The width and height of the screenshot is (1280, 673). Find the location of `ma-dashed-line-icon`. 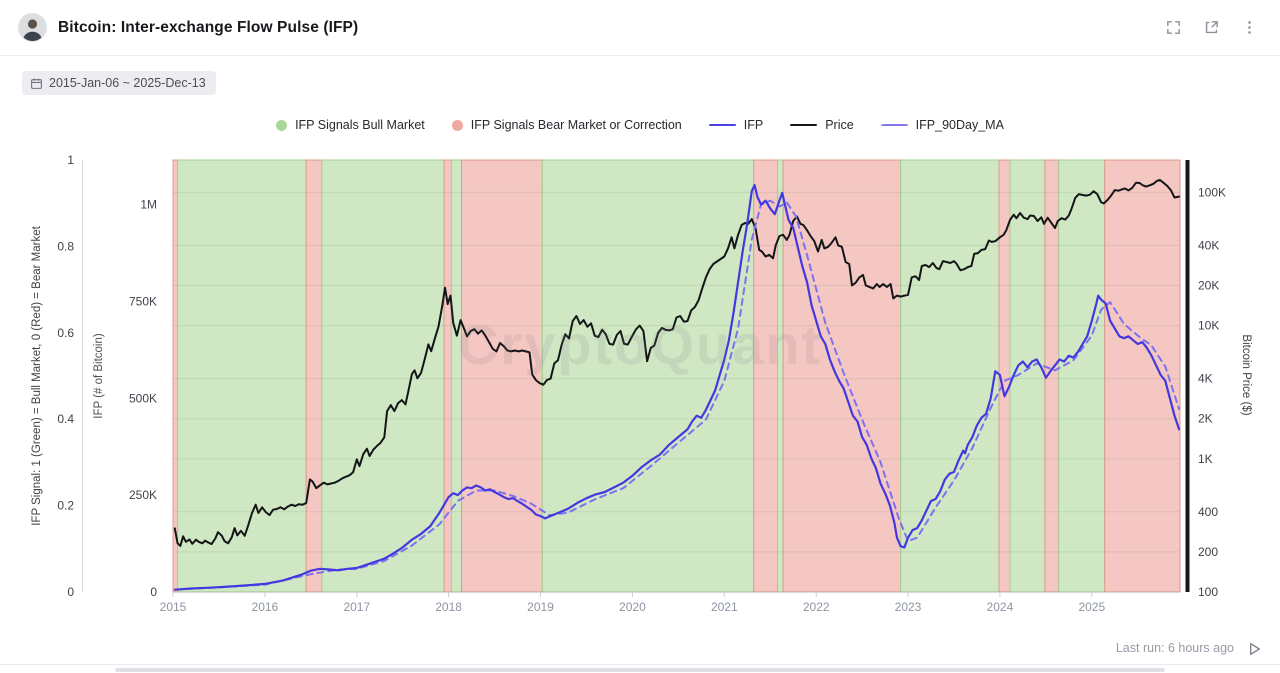

ma-dashed-line-icon is located at coordinates (894, 125).